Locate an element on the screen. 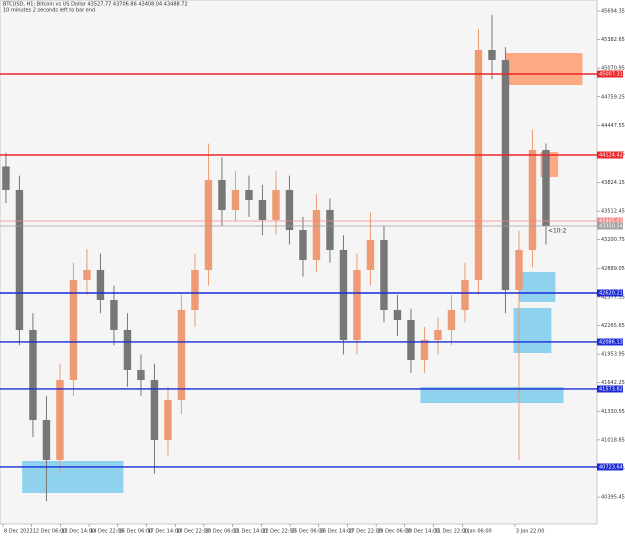 The width and height of the screenshot is (625, 536). level-label: 43405.03 is located at coordinates (611, 221).